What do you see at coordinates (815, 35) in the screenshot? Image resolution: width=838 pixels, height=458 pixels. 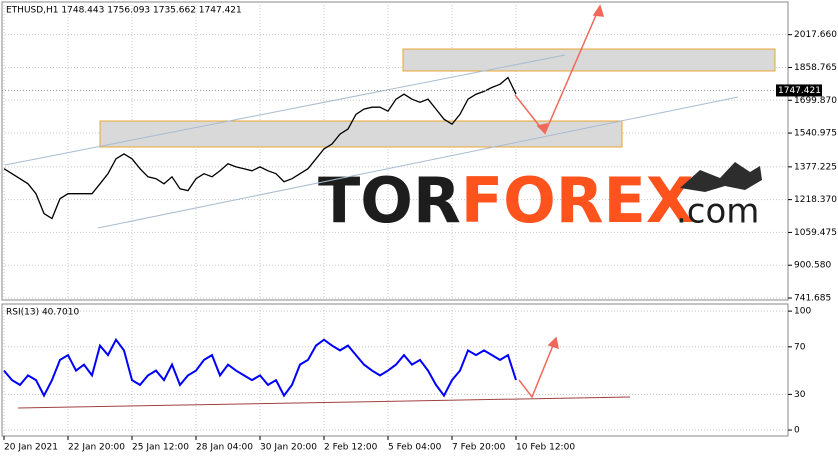 I see `y-tick-label: 2017.660` at bounding box center [815, 35].